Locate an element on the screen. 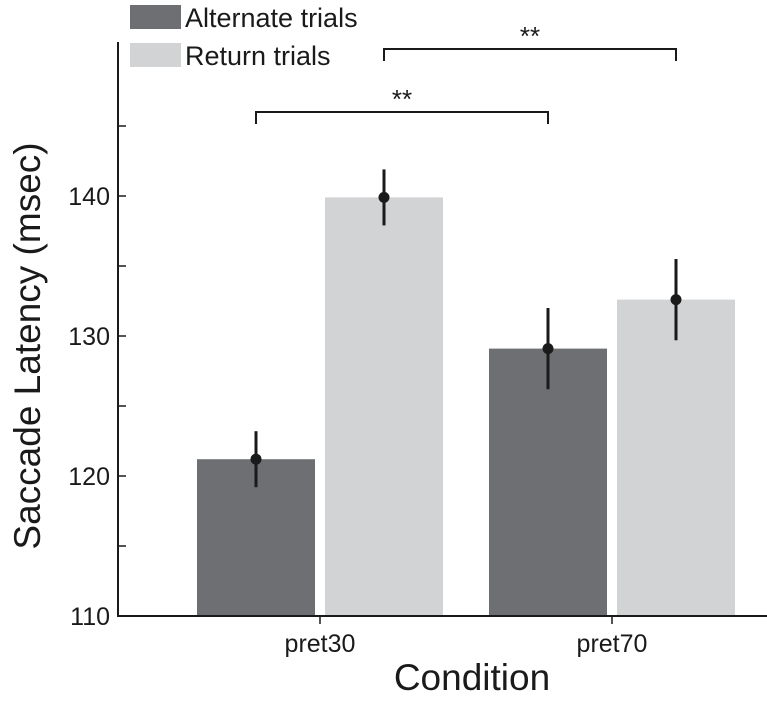  legend-swatch-alternate is located at coordinates (155, 17).